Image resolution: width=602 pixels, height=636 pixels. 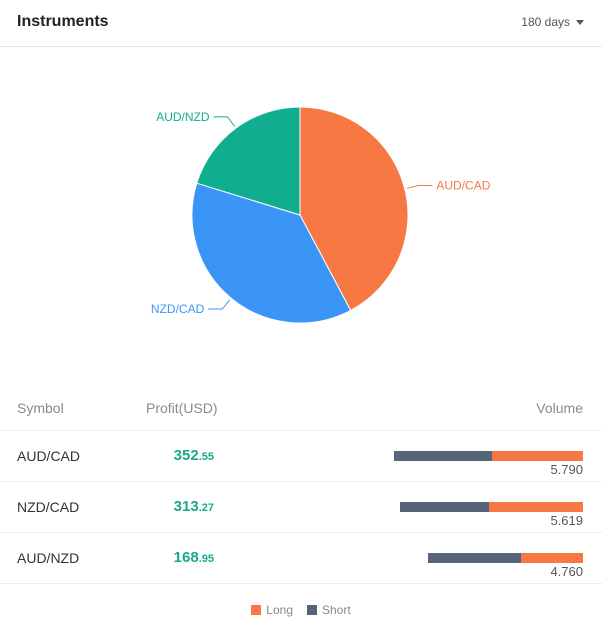 I want to click on chart-legend: Long Short, so click(x=301, y=610).